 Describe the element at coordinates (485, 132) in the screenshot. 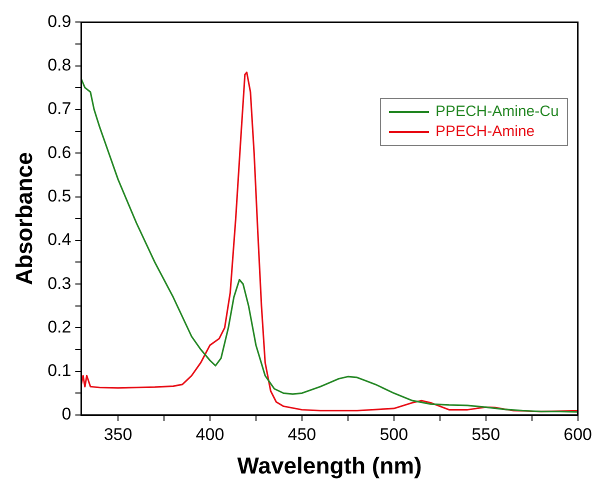

I see `legend-label: PPECH-Amine` at that location.